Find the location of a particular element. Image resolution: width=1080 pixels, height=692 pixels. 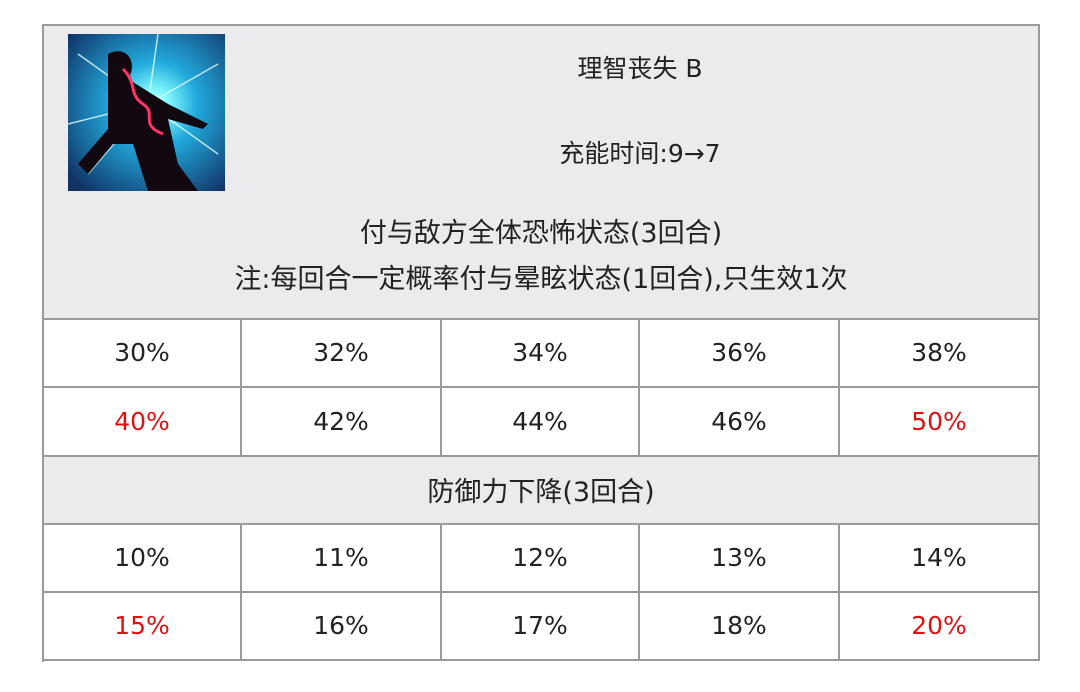

skill-madness-icon is located at coordinates (146, 112).